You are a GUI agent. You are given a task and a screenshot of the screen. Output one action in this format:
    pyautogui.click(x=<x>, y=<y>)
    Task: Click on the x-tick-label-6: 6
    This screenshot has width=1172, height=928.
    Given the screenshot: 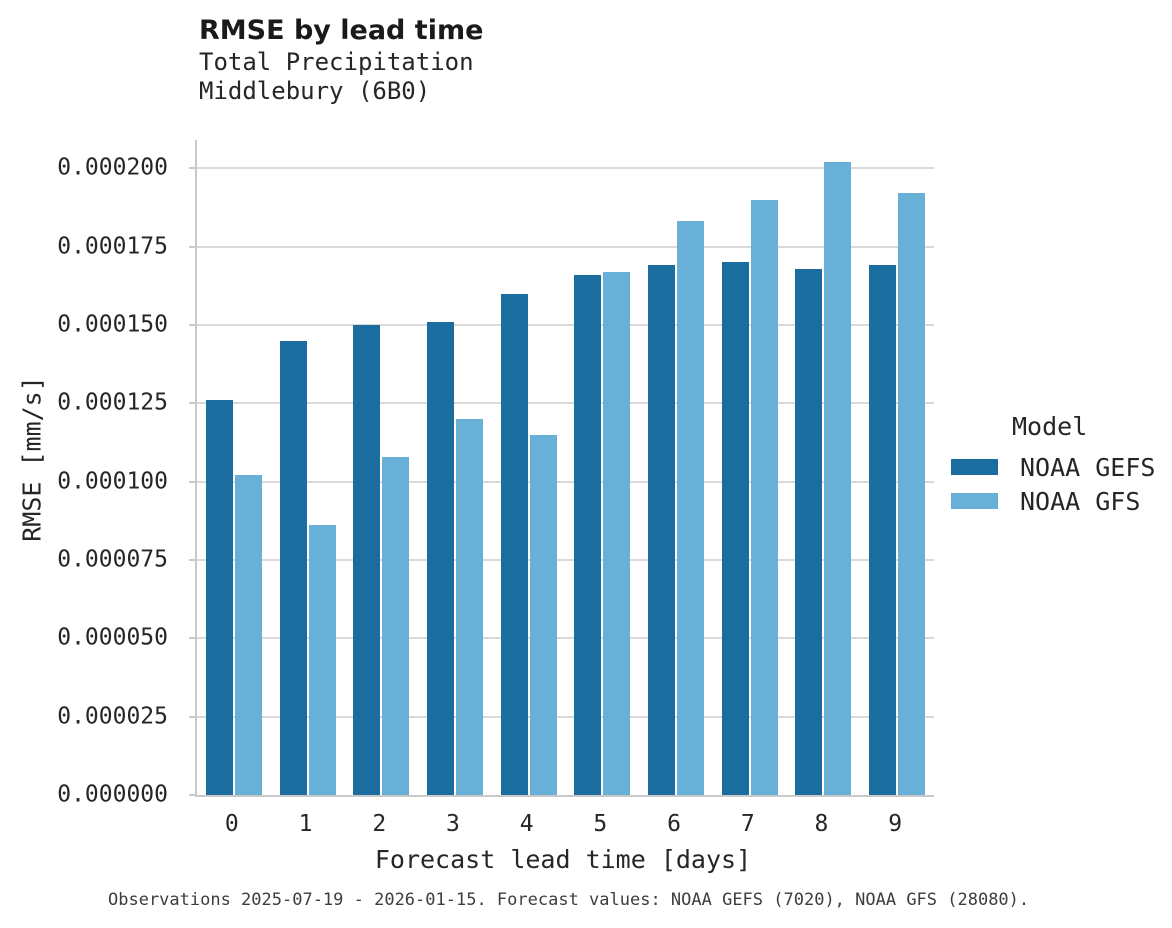 What is the action you would take?
    pyautogui.click(x=674, y=824)
    